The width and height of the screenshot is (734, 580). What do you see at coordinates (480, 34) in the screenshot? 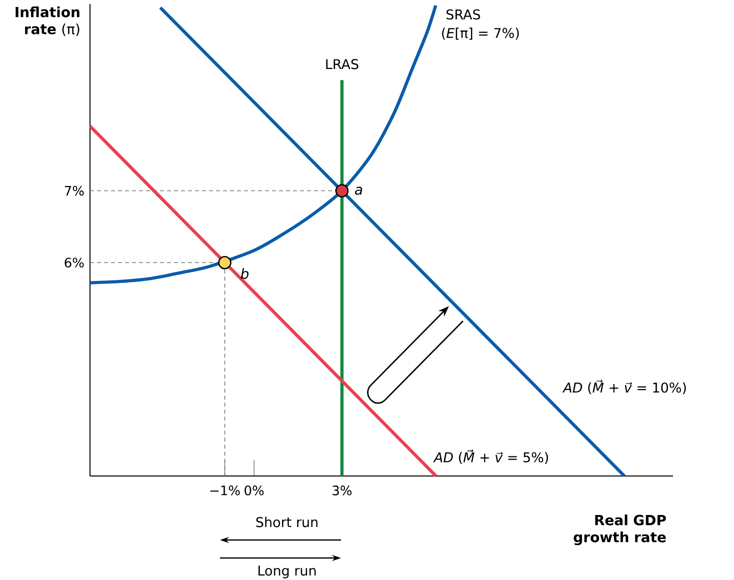
I see `annotation: (E[π] = 7%)` at bounding box center [480, 34].